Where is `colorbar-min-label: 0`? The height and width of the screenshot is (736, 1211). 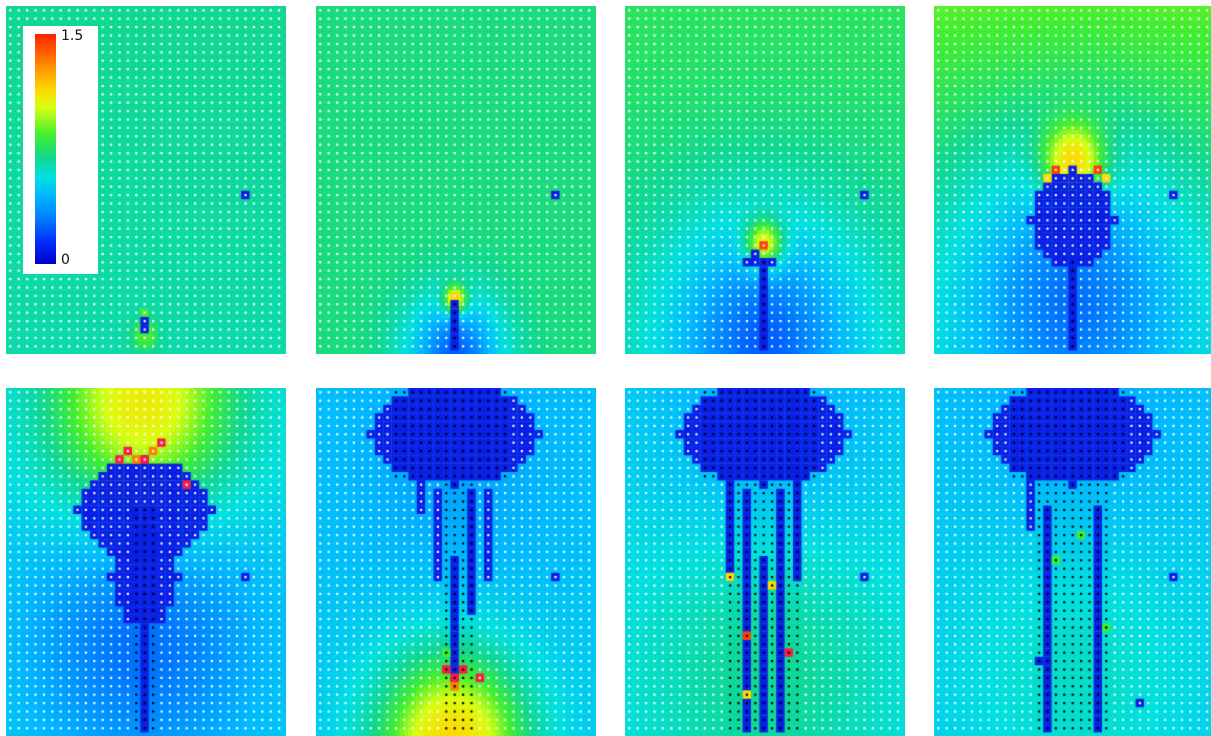
colorbar-min-label: 0 is located at coordinates (65, 260).